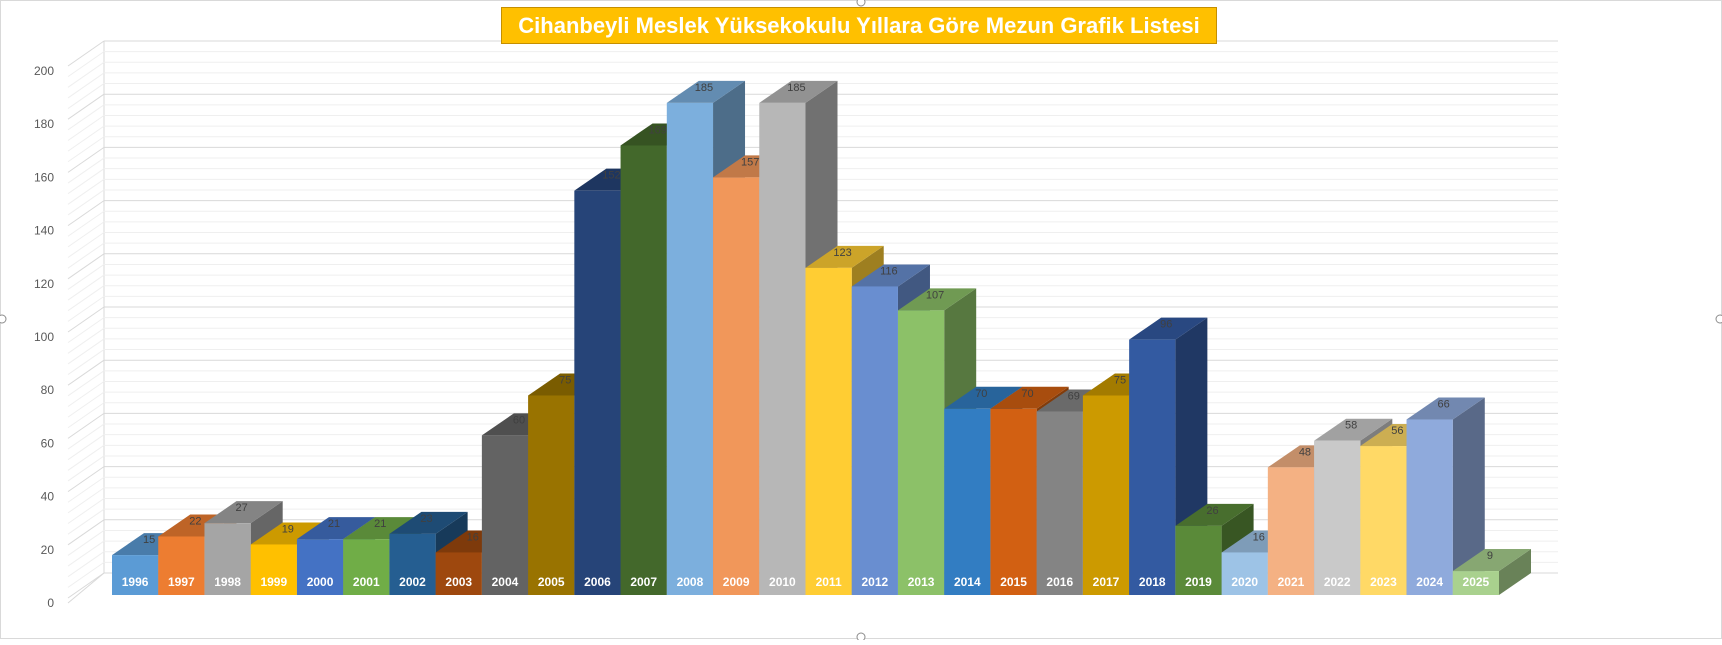 Image resolution: width=1722 pixels, height=645 pixels. Describe the element at coordinates (1337, 582) in the screenshot. I see `x-tick-label: 2022` at that location.